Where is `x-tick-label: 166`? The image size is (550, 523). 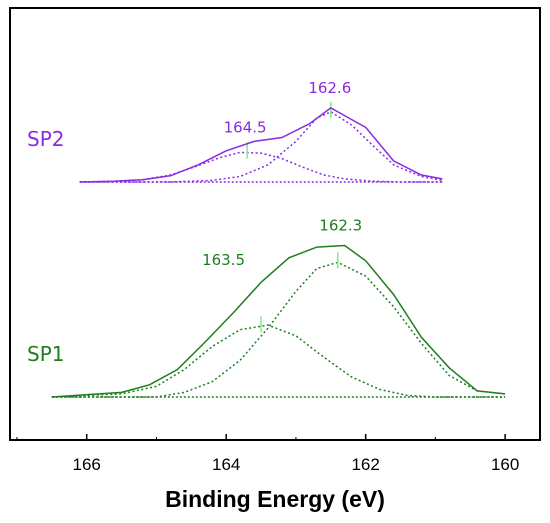
x-tick-label: 166 is located at coordinates (87, 464).